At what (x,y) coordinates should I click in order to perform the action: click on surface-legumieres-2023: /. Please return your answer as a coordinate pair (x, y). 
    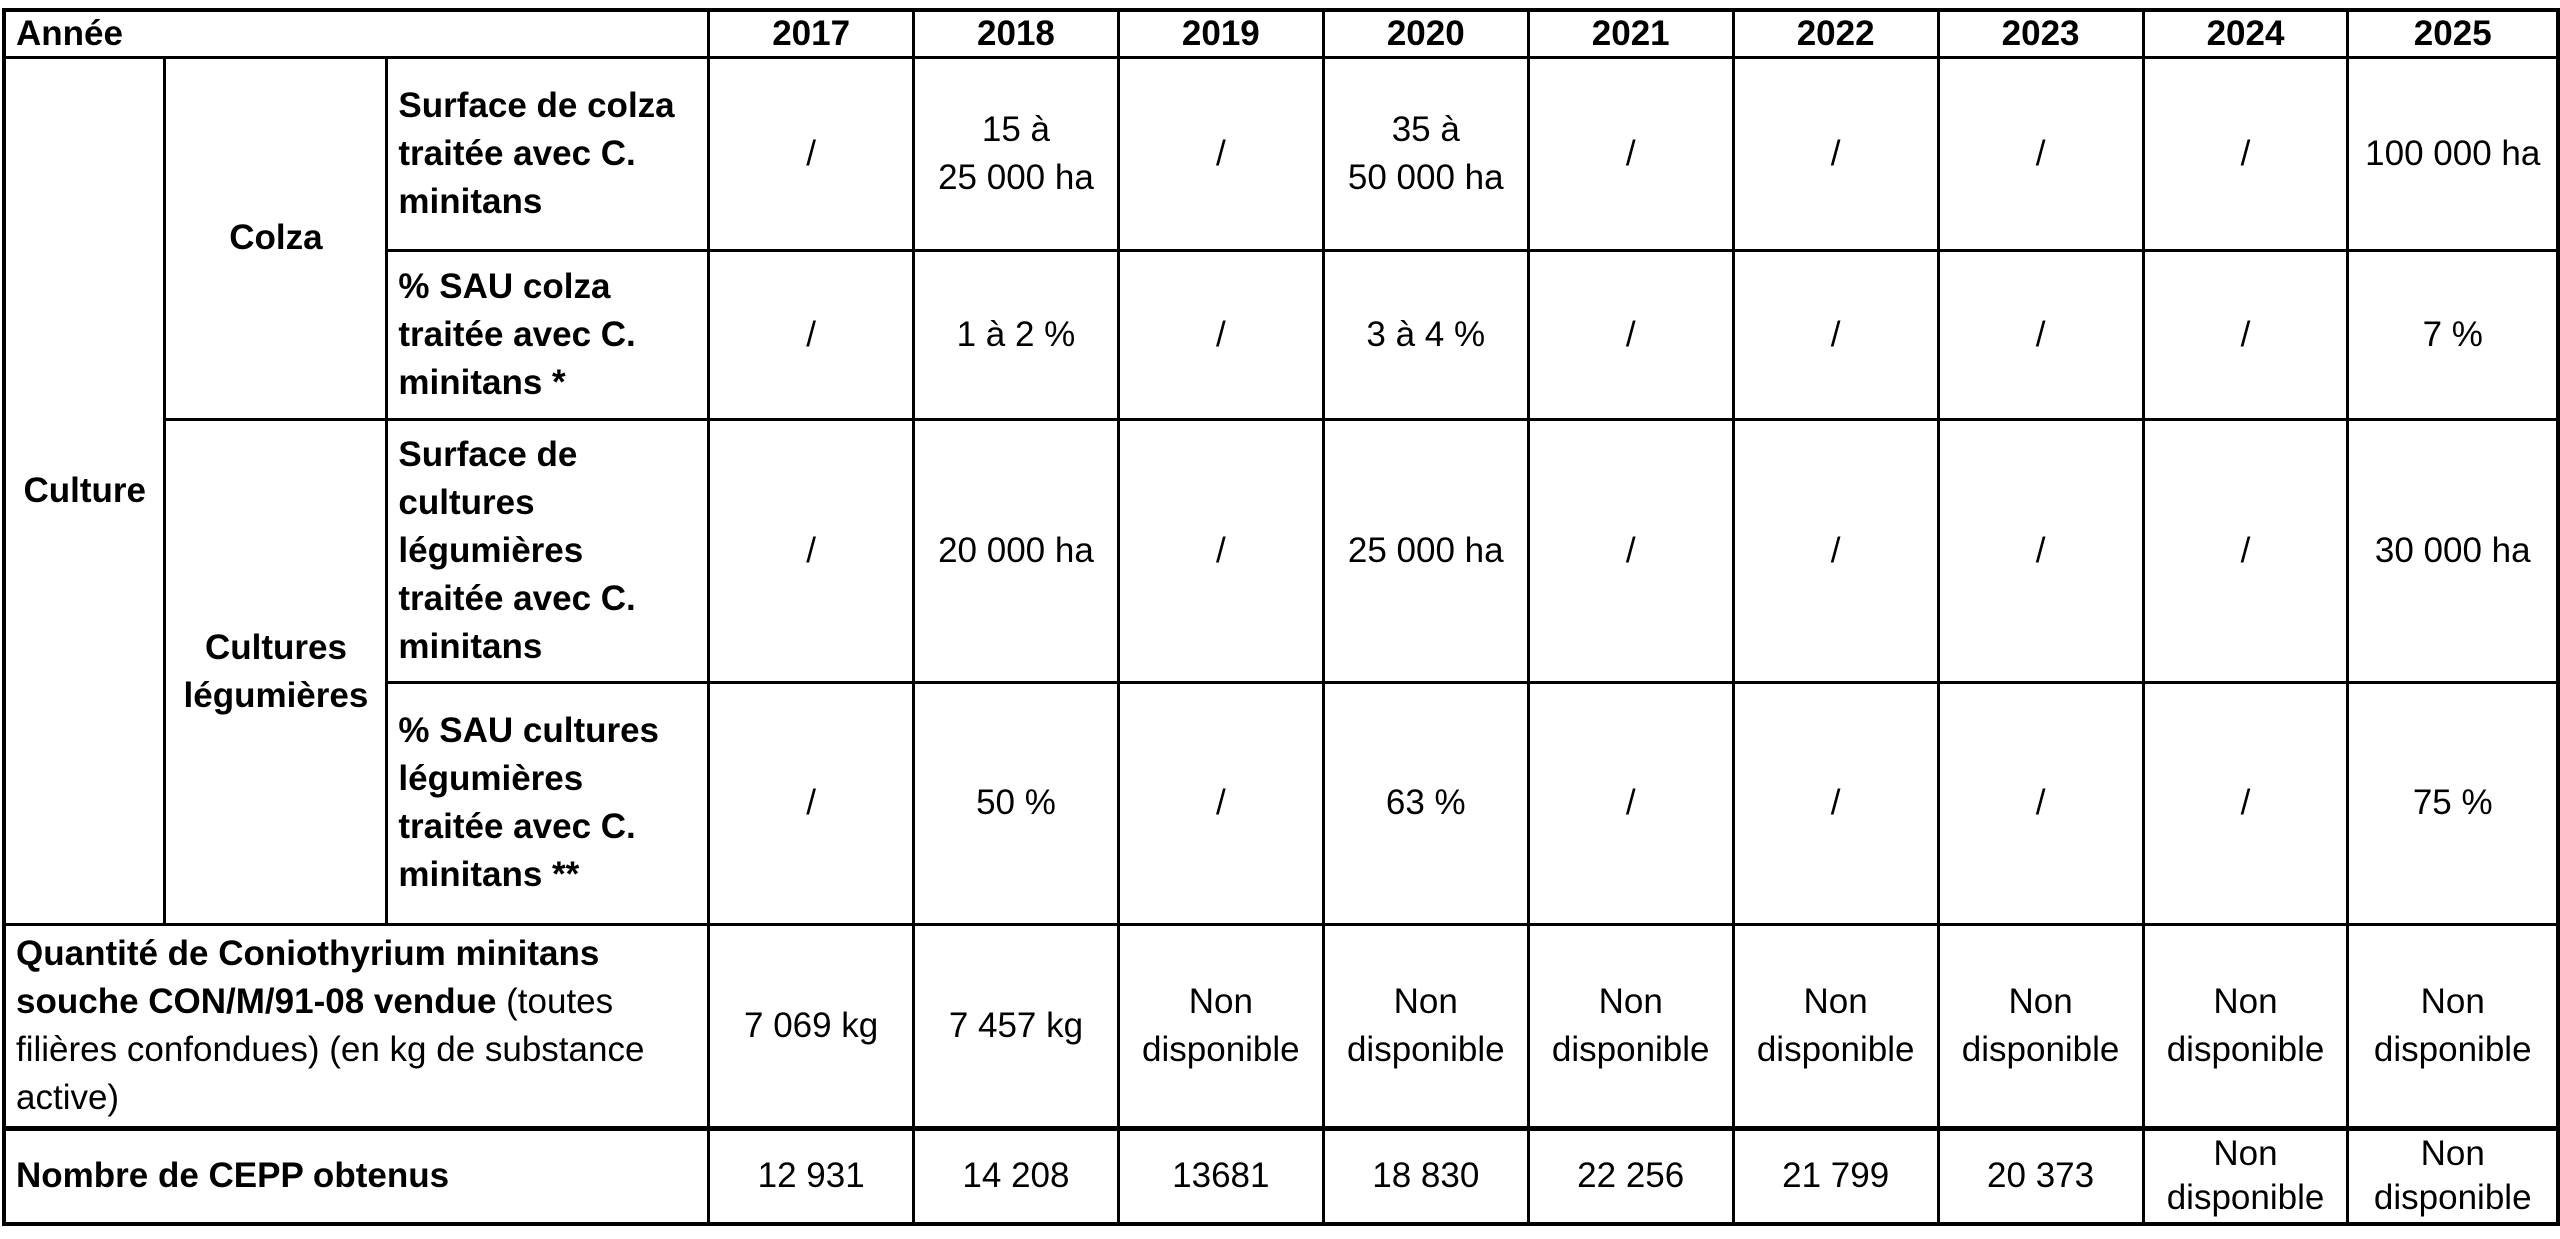
    Looking at the image, I should click on (2040, 550).